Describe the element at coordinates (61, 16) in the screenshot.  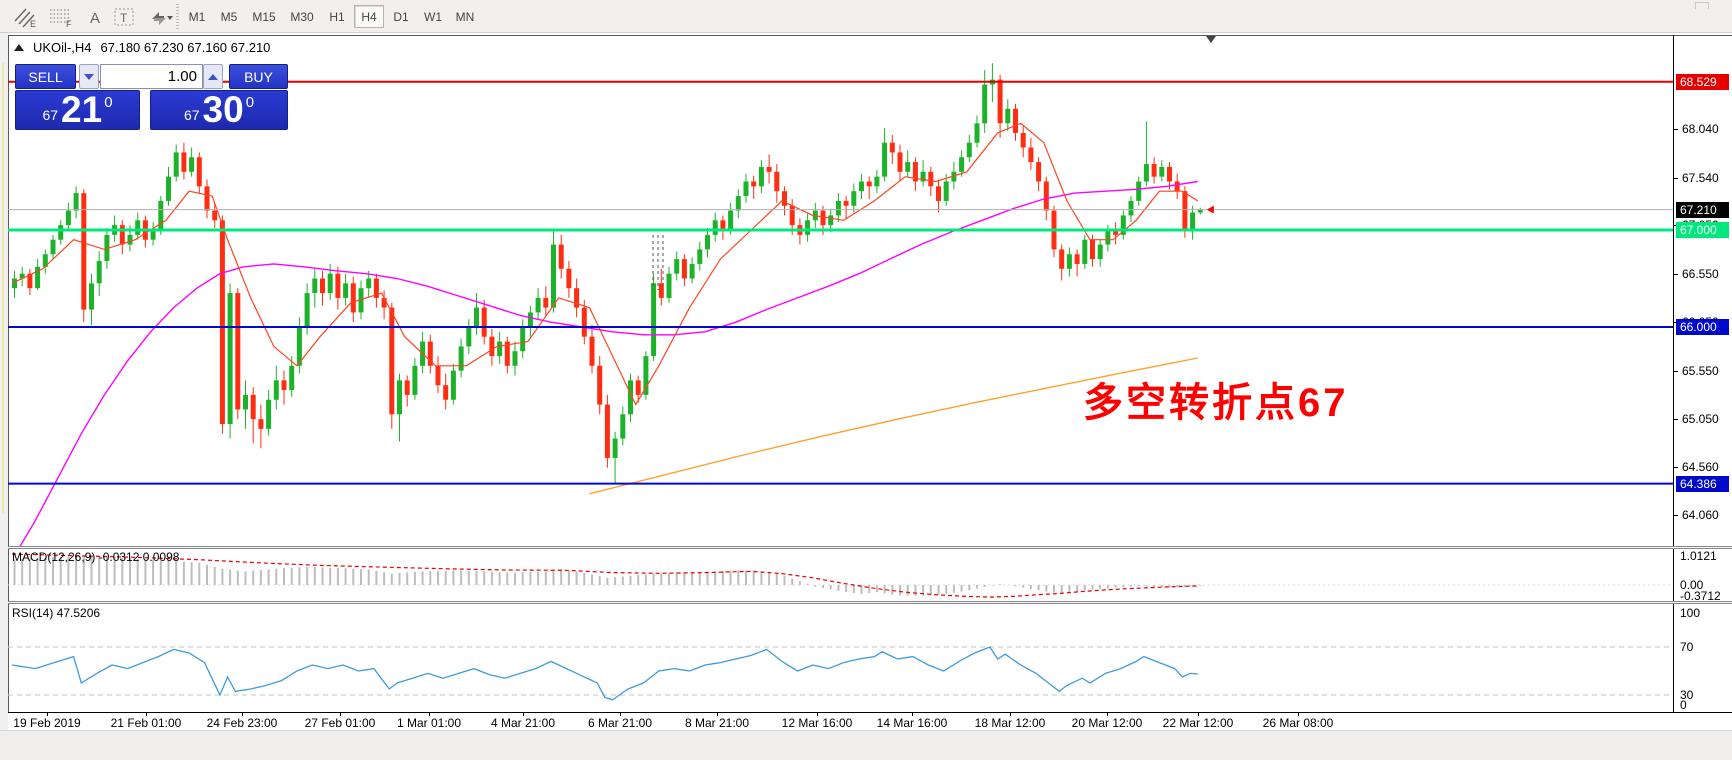
I see `fibonacci-tool-icon: F` at that location.